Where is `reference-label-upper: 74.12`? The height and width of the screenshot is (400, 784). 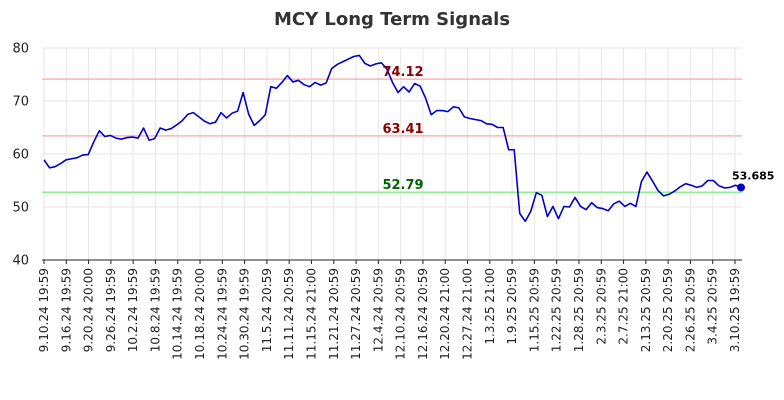
reference-label-upper: 74.12 is located at coordinates (402, 72).